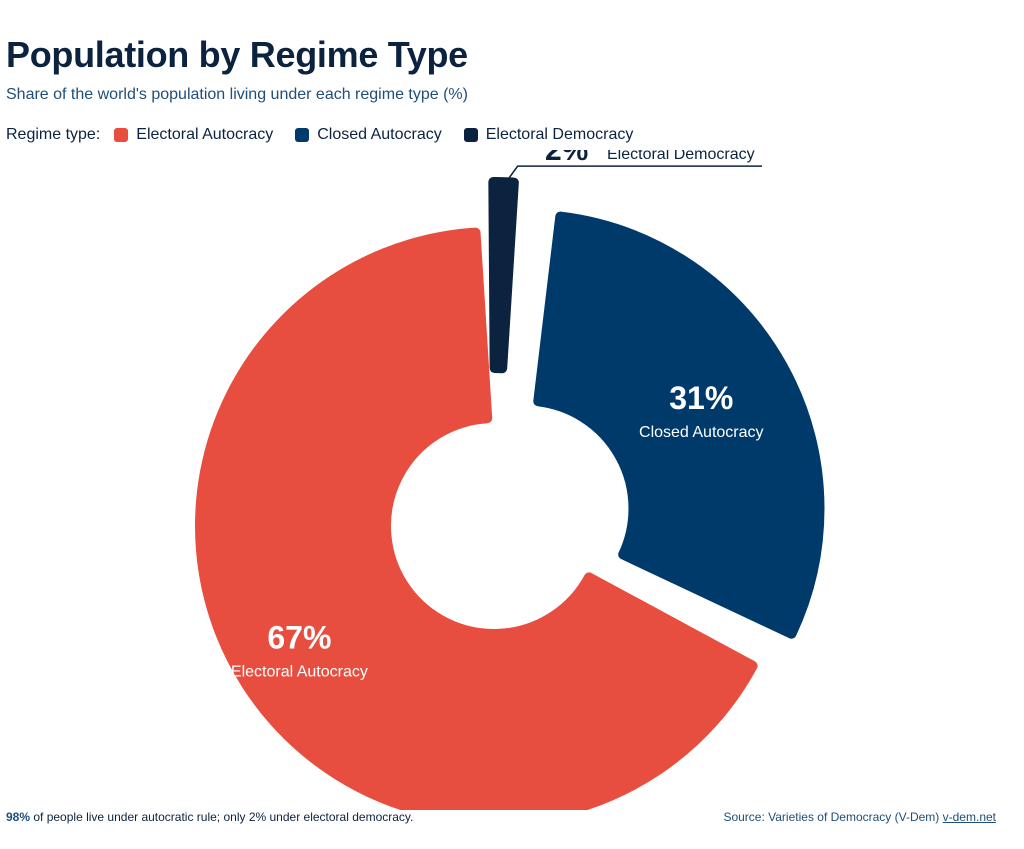 The image size is (1024, 849). What do you see at coordinates (379, 134) in the screenshot?
I see `legend-text-closed-autocracy: Closed Autocracy` at bounding box center [379, 134].